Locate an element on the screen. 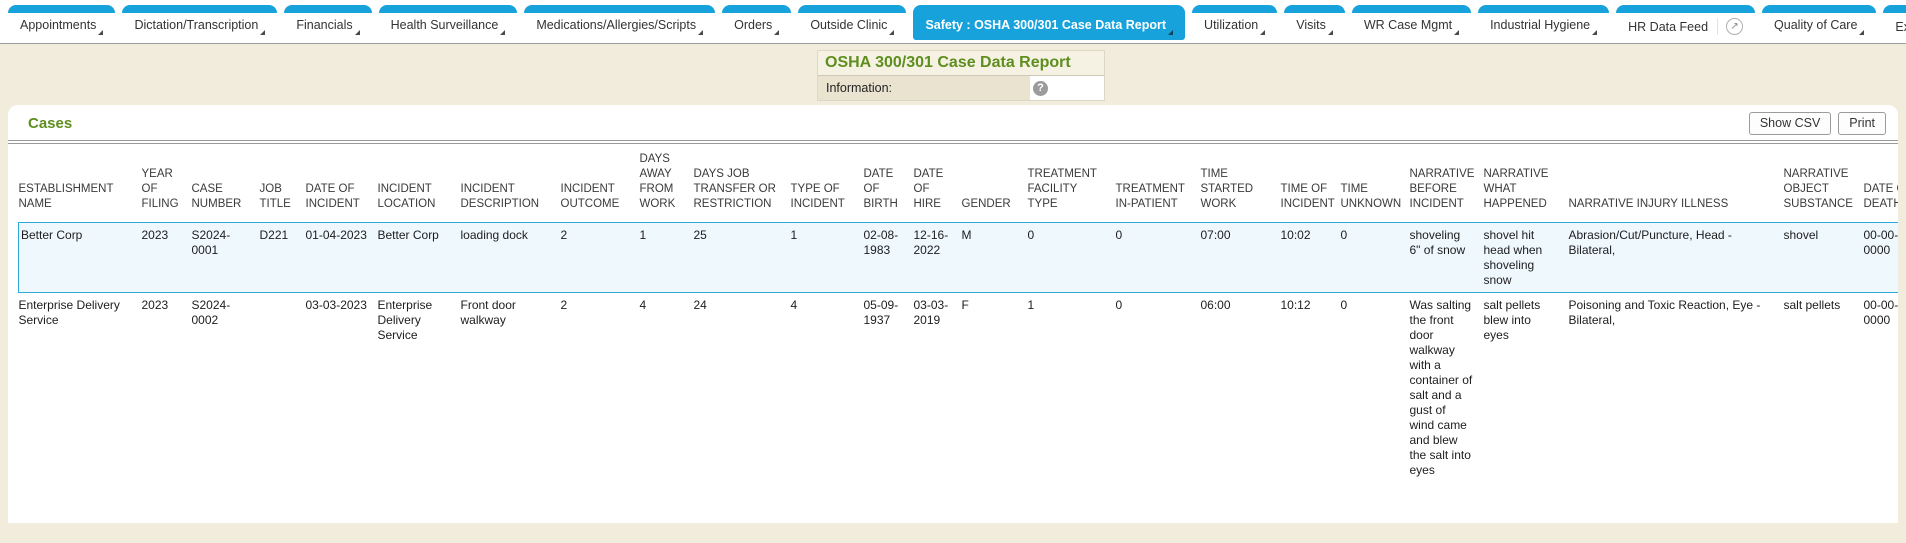  table-cell: 06:00 is located at coordinates (1215, 304).